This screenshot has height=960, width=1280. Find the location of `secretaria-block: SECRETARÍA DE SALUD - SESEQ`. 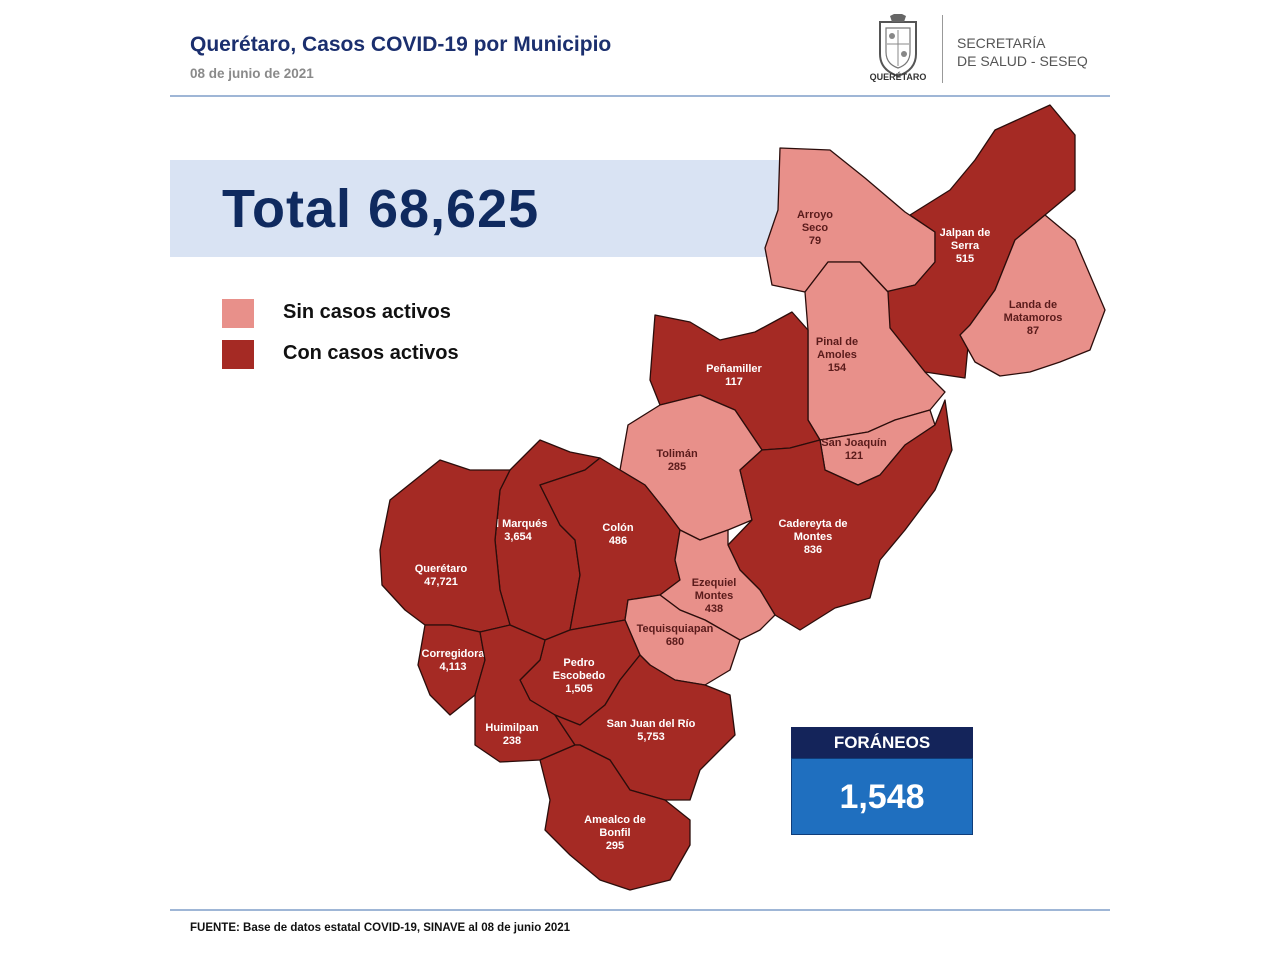

secretaria-block: SECRETARÍA DE SALUD - SESEQ is located at coordinates (1022, 52).